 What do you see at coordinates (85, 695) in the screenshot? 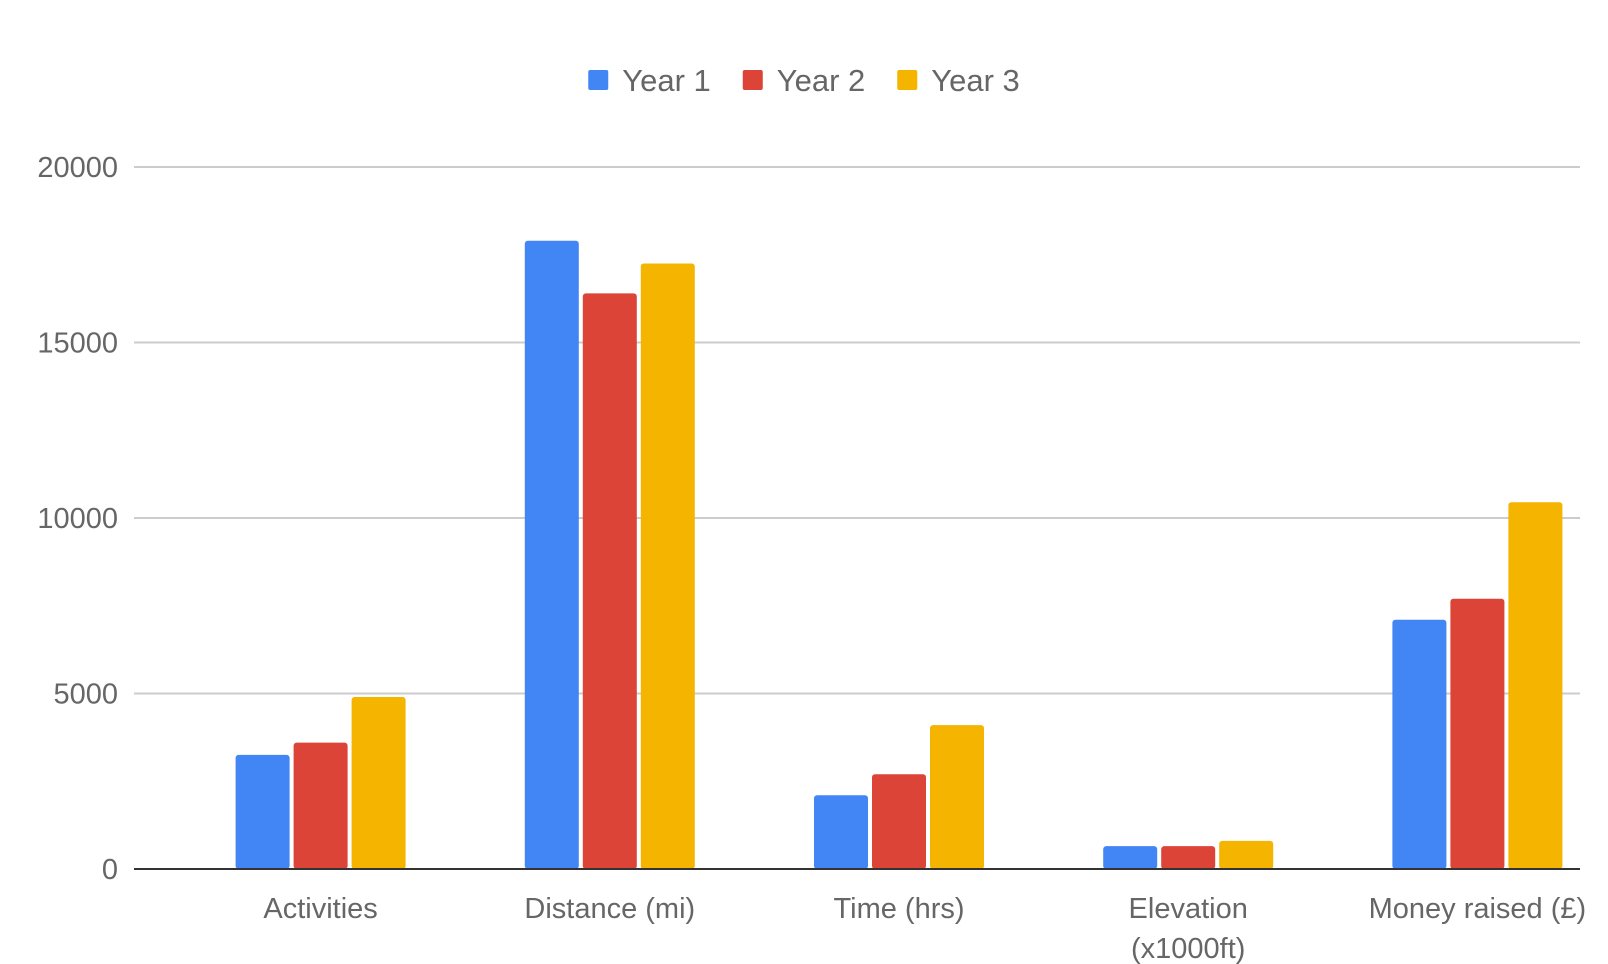
I see `y-tick-label: 5000` at bounding box center [85, 695].